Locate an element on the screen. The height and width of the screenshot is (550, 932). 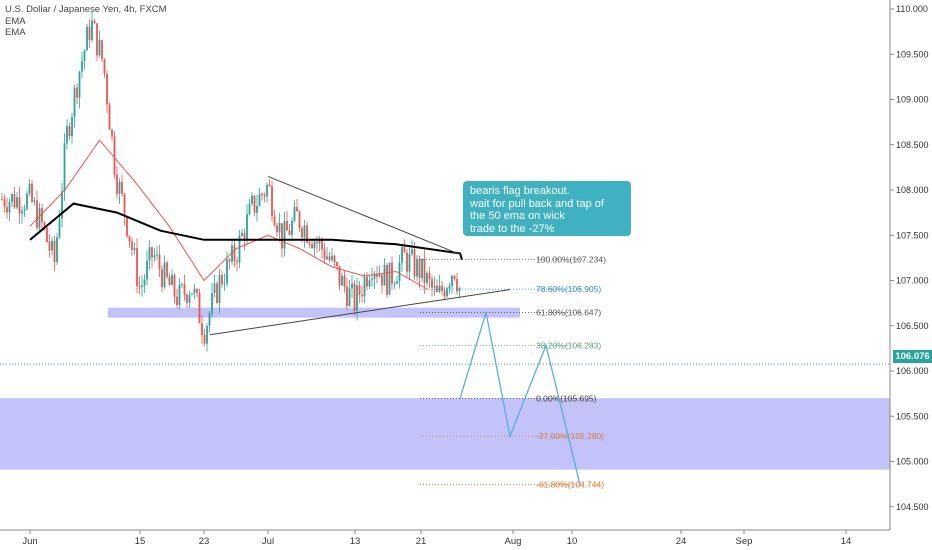
projection-layer is located at coordinates (520, 398).